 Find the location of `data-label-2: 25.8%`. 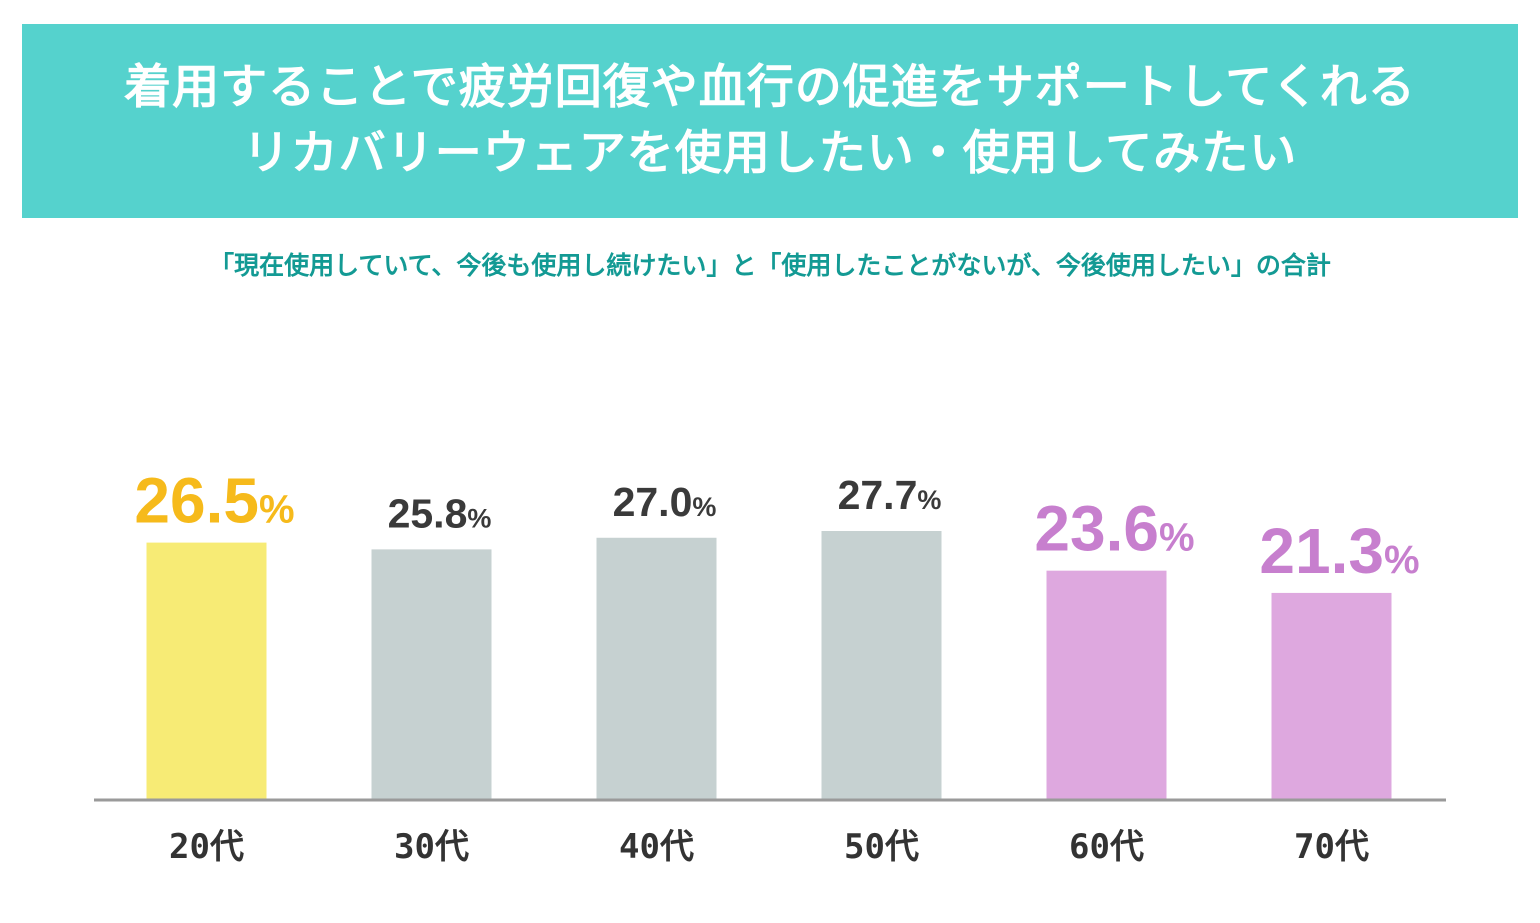

data-label-2: 25.8% is located at coordinates (440, 513).